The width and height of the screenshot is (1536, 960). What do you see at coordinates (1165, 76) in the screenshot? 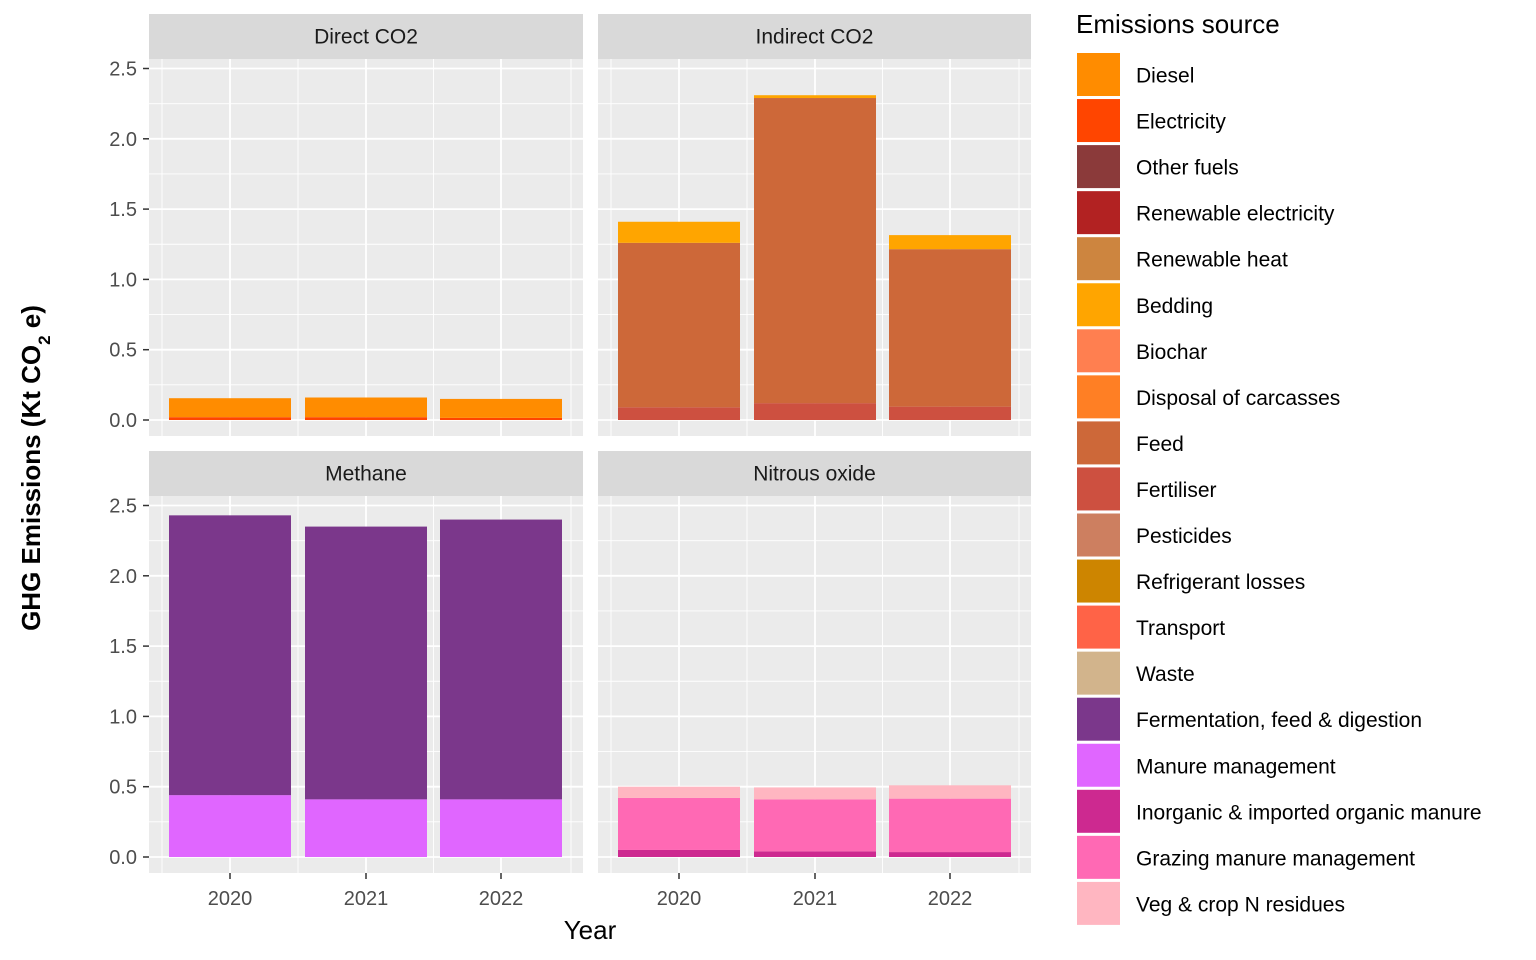
I see `legend-label: Diesel` at bounding box center [1165, 76].